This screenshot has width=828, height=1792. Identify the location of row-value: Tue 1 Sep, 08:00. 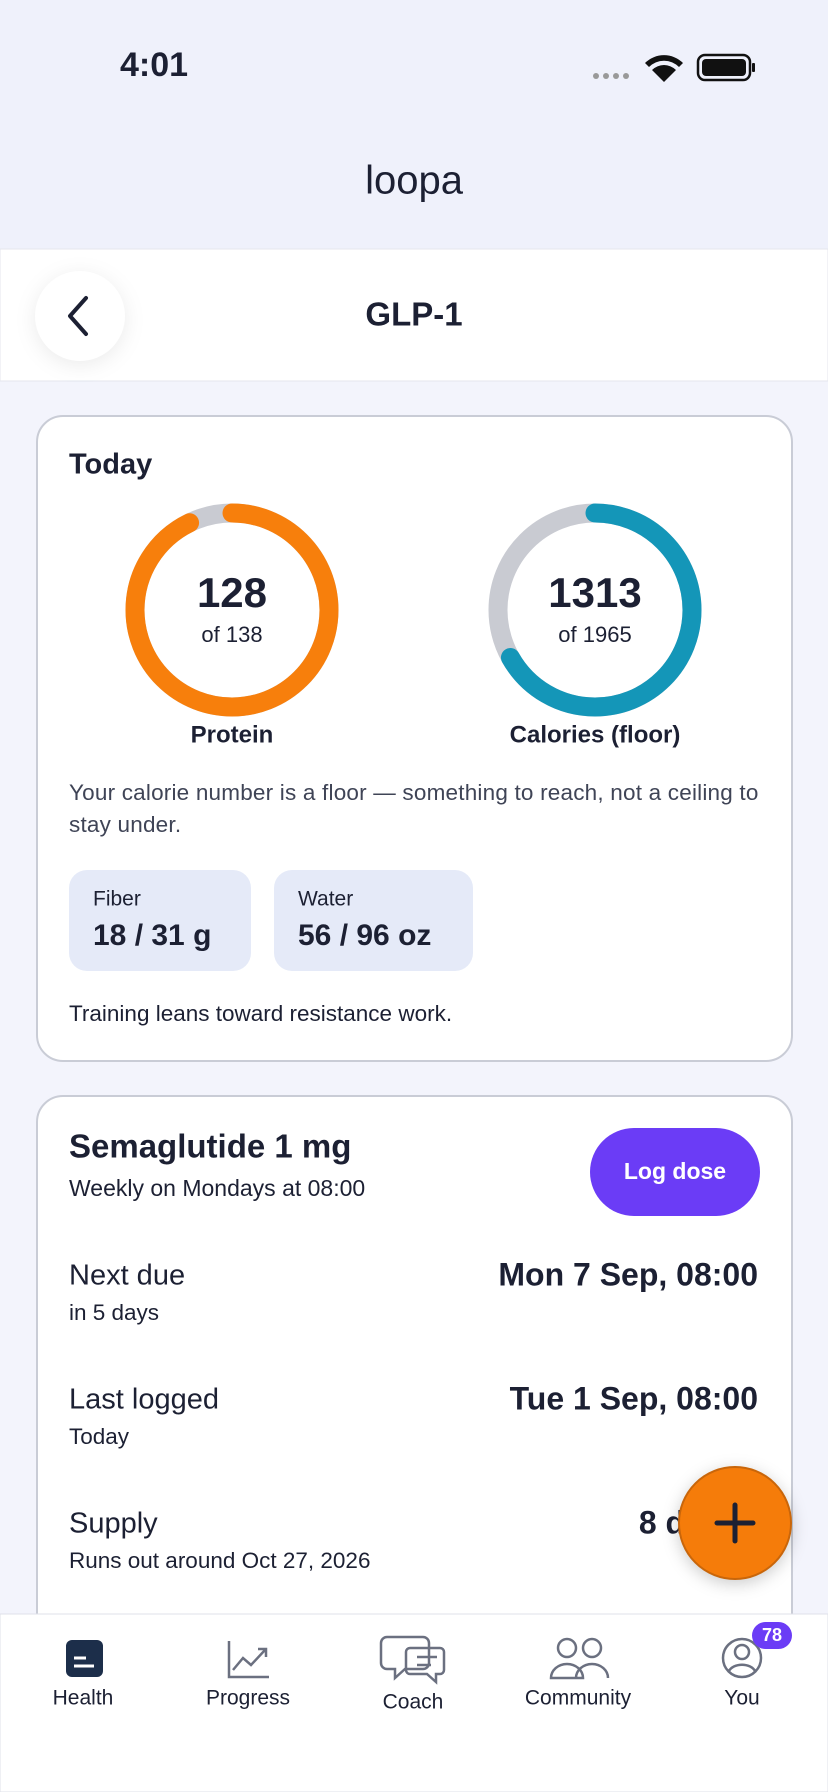
(634, 1398).